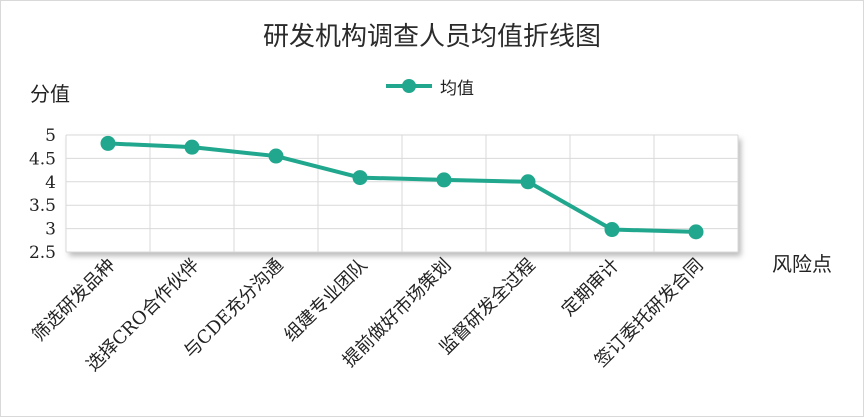 This screenshot has width=864, height=417. I want to click on legend-label: 均值, so click(457, 88).